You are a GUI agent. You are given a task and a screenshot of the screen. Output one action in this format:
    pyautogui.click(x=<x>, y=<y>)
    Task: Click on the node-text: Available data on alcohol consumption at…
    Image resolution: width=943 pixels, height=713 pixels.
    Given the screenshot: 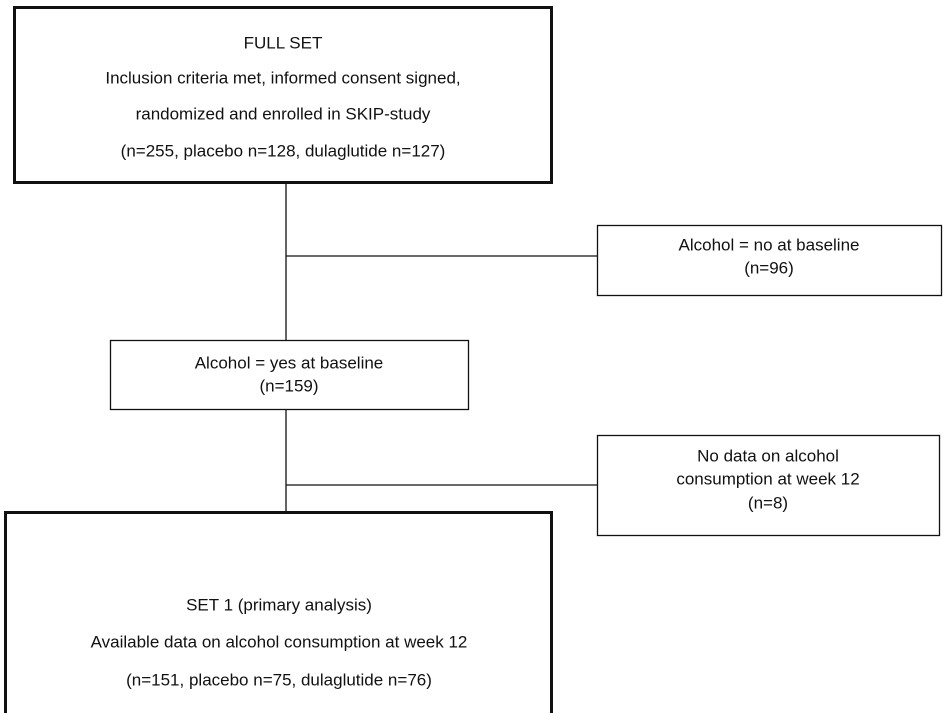 What is the action you would take?
    pyautogui.click(x=279, y=641)
    